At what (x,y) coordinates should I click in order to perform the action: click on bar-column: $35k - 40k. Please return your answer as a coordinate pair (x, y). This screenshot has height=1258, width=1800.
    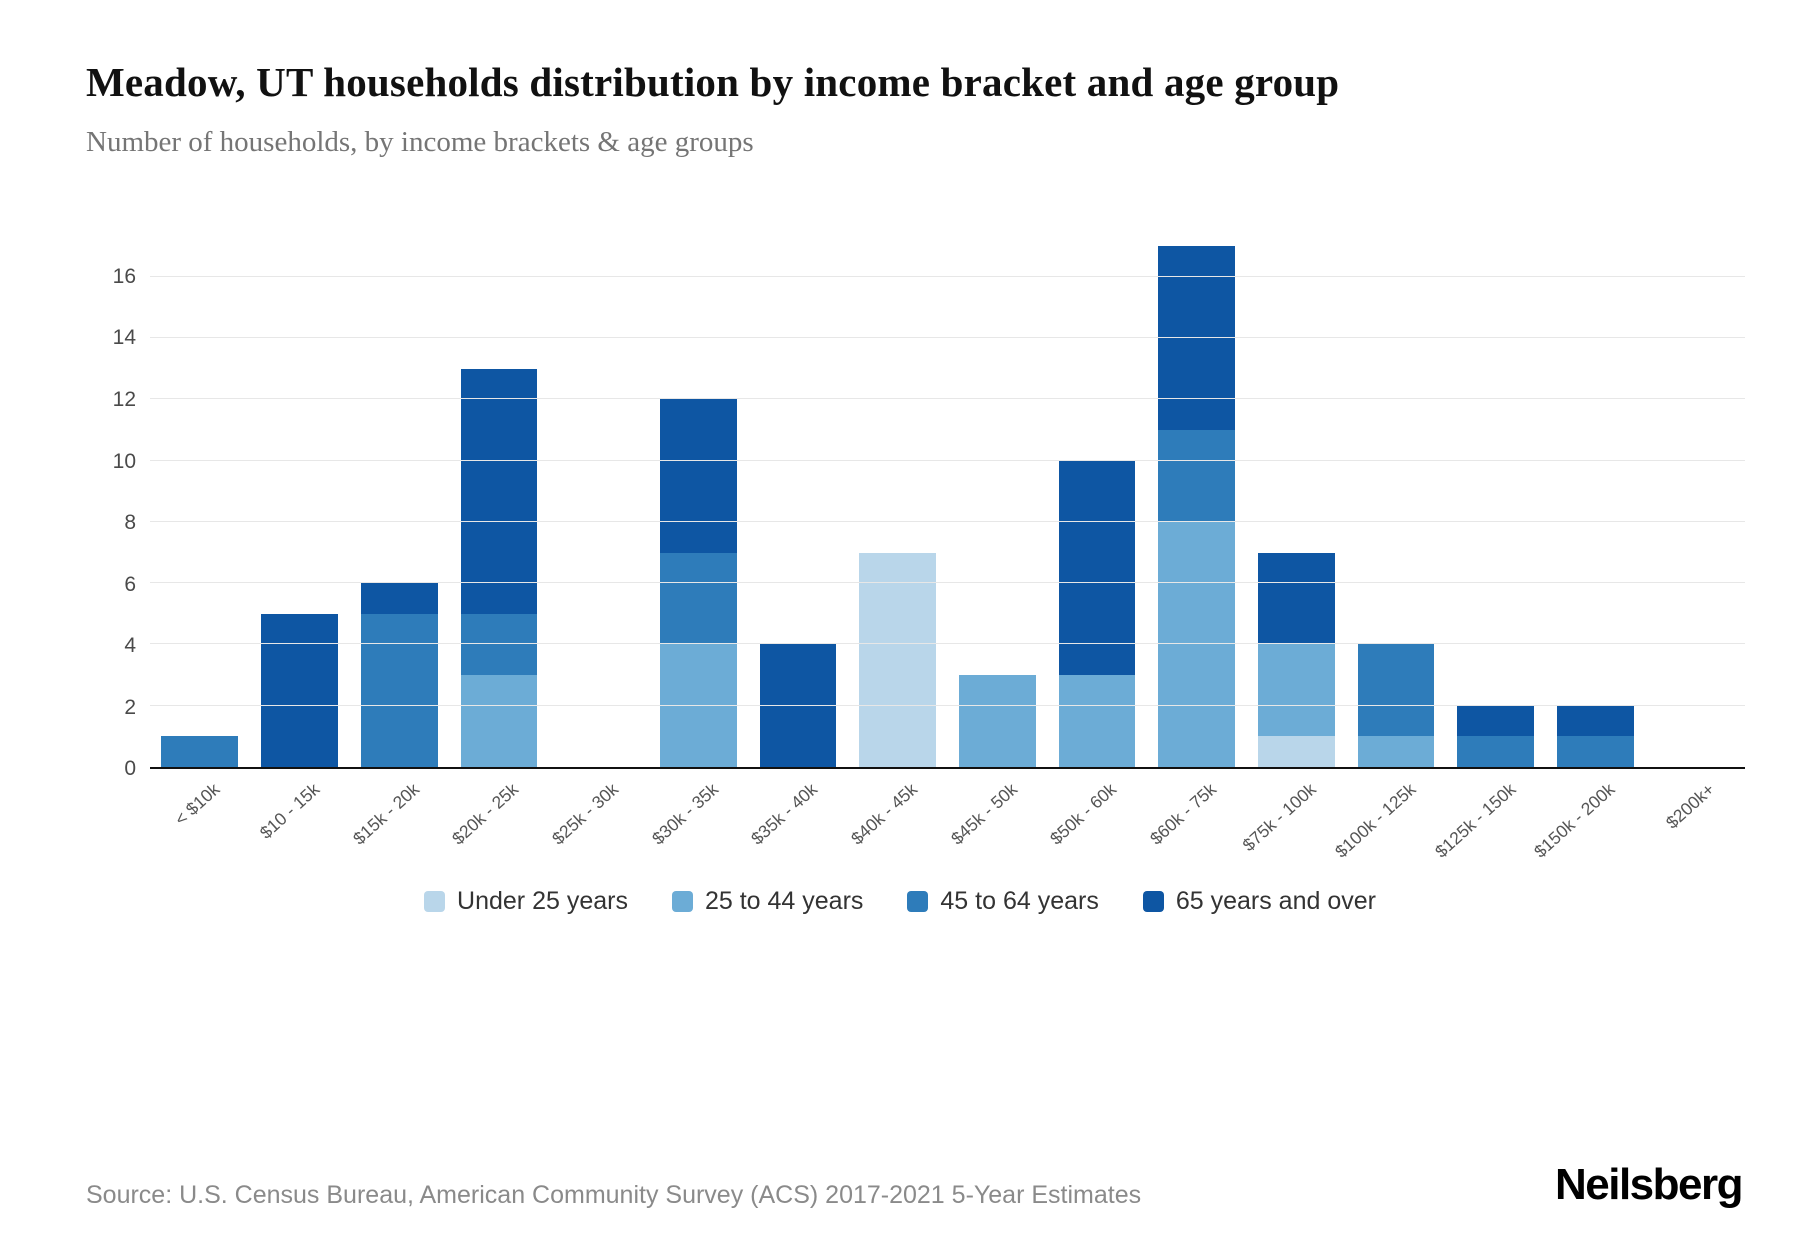
    Looking at the image, I should click on (797, 543).